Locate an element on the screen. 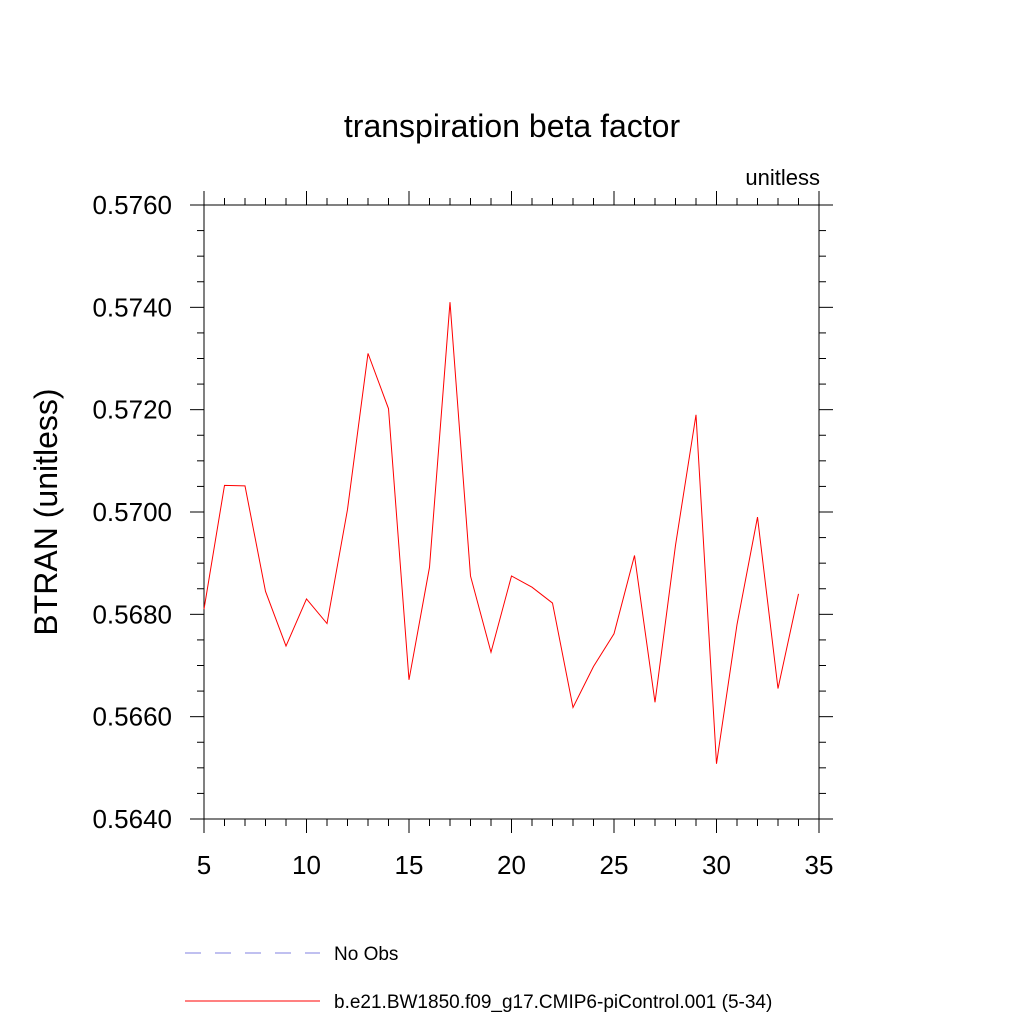  y-axis-label: BTRAN (unitless) is located at coordinates (46, 511).